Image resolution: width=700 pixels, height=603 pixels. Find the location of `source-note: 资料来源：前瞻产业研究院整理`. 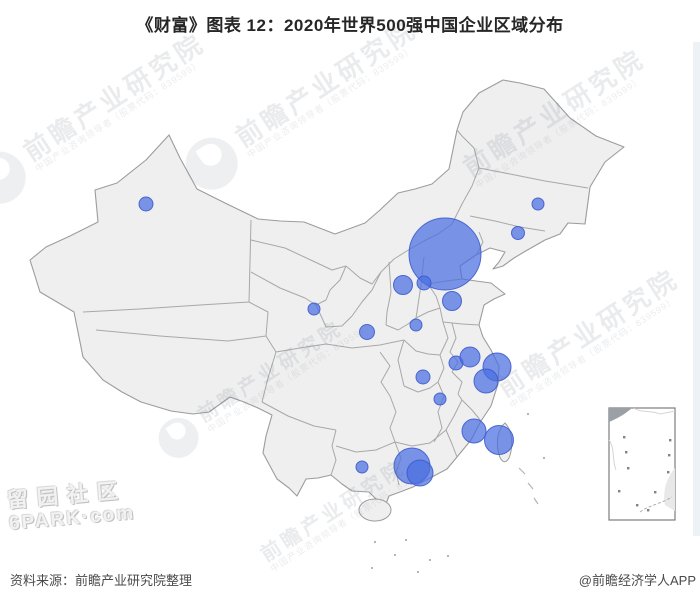

source-note: 资料来源：前瞻产业研究院整理 is located at coordinates (101, 580).